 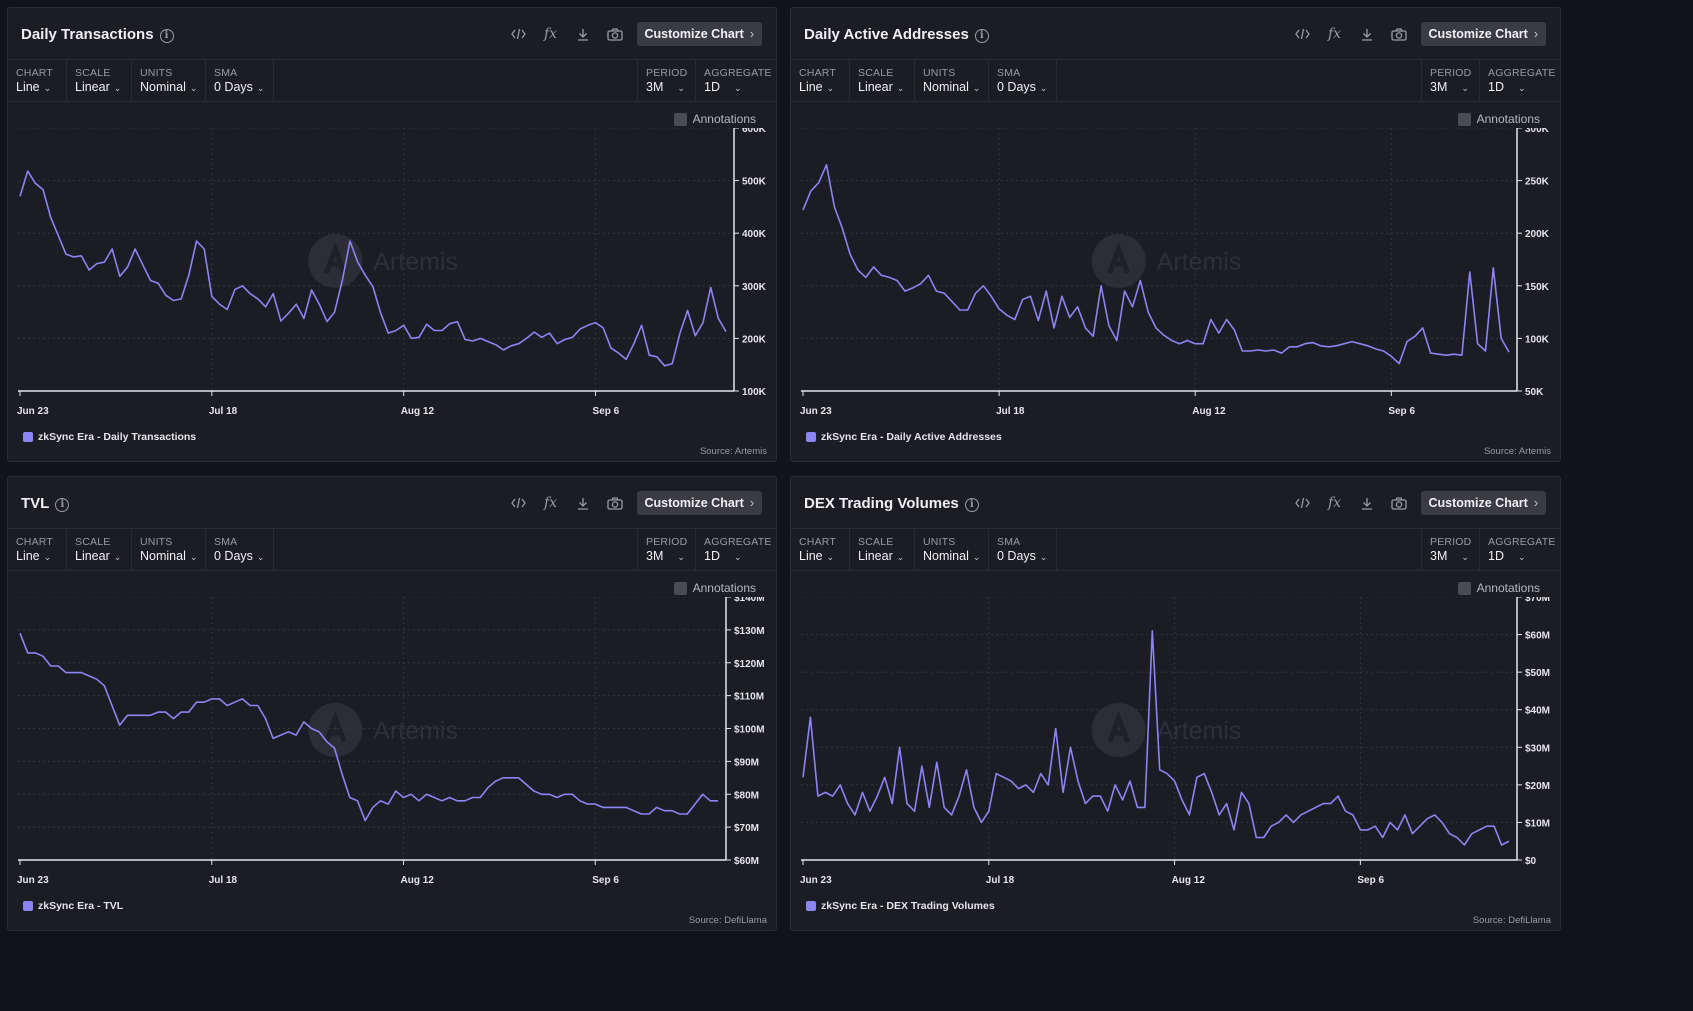 What do you see at coordinates (876, 542) in the screenshot?
I see `scale-label: SCALE` at bounding box center [876, 542].